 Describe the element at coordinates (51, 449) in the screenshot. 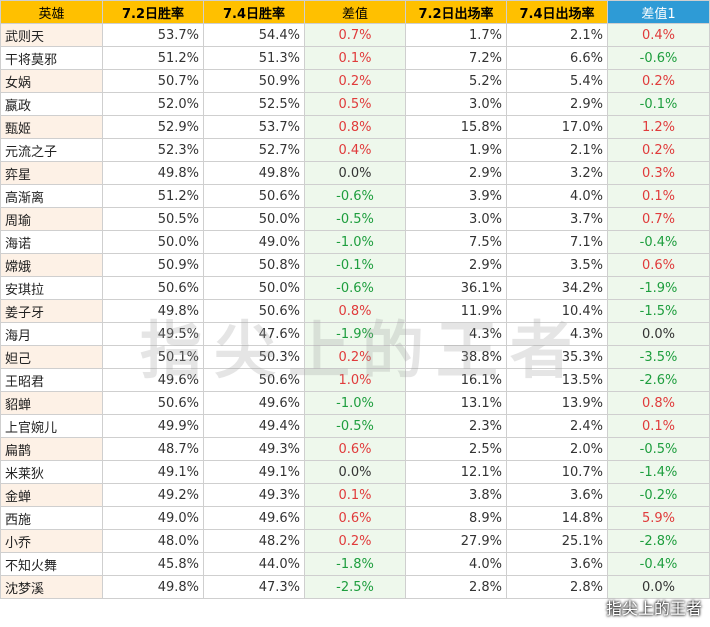

I see `cell-hero-name: 扁鹊` at that location.